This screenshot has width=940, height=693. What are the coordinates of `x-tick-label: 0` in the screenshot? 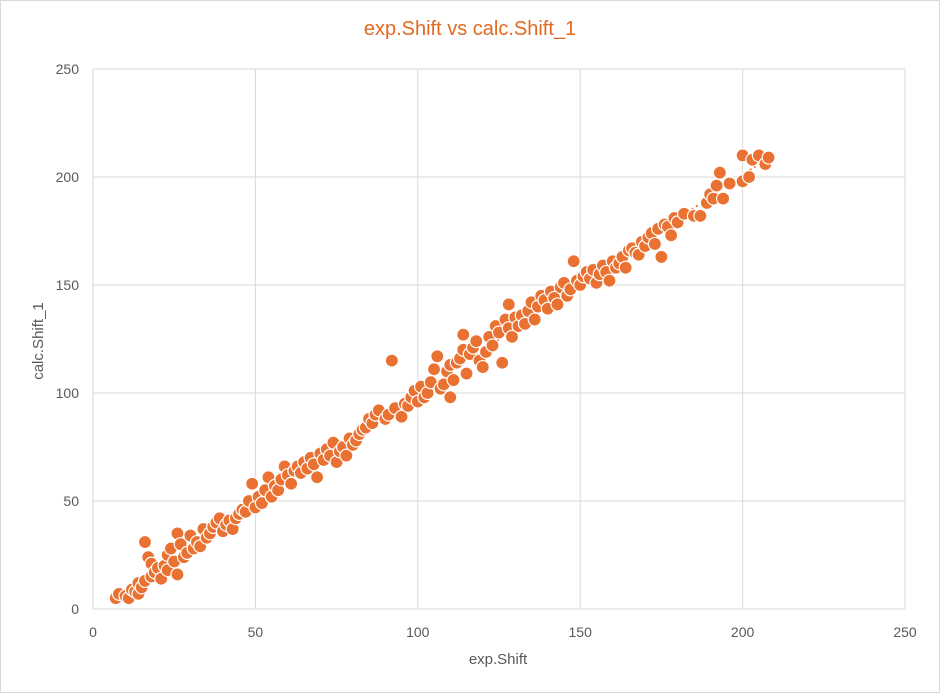 It's located at (93, 632).